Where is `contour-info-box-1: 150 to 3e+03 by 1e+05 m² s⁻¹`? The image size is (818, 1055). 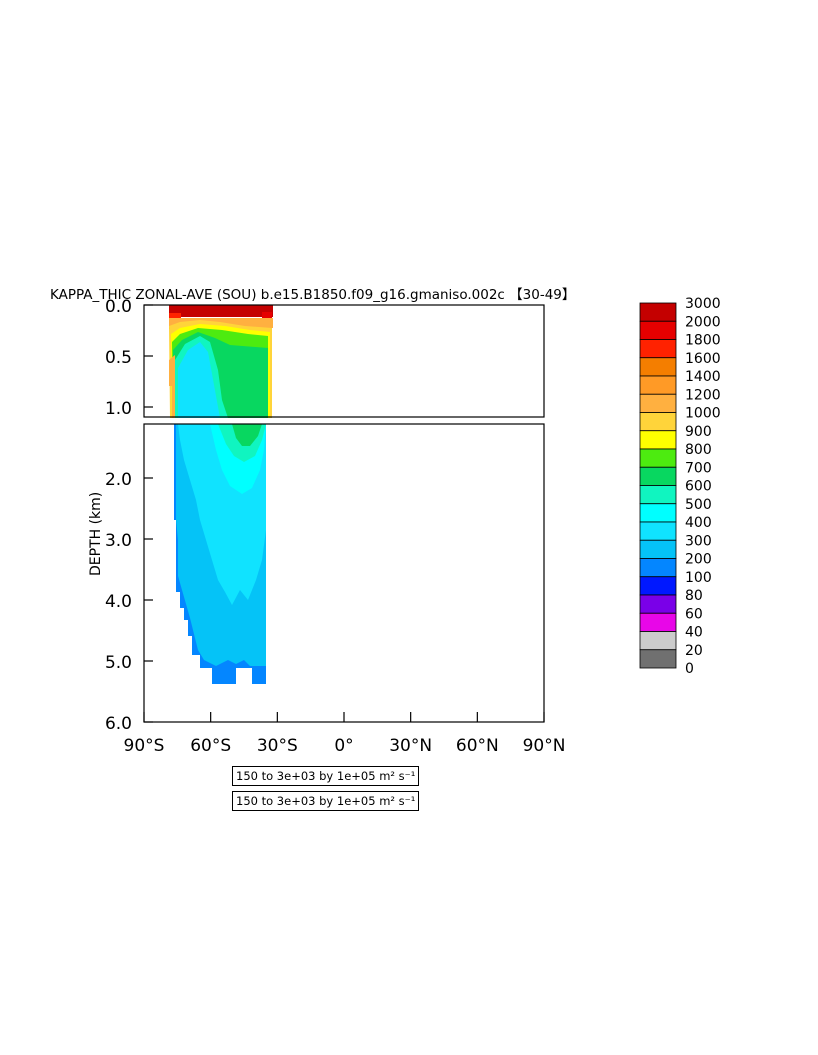 contour-info-box-1: 150 to 3e+03 by 1e+05 m² s⁻¹ is located at coordinates (326, 776).